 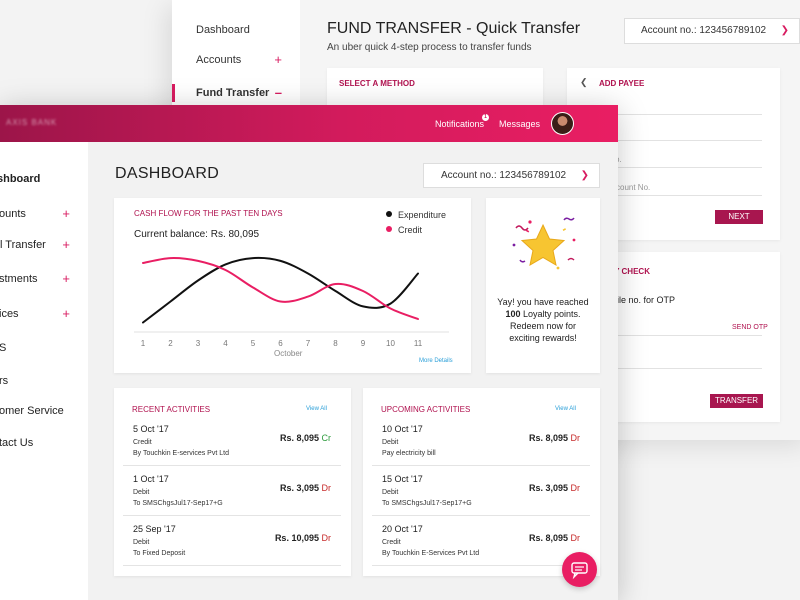 What do you see at coordinates (402, 529) in the screenshot?
I see `activity-date: 20 Oct '17` at bounding box center [402, 529].